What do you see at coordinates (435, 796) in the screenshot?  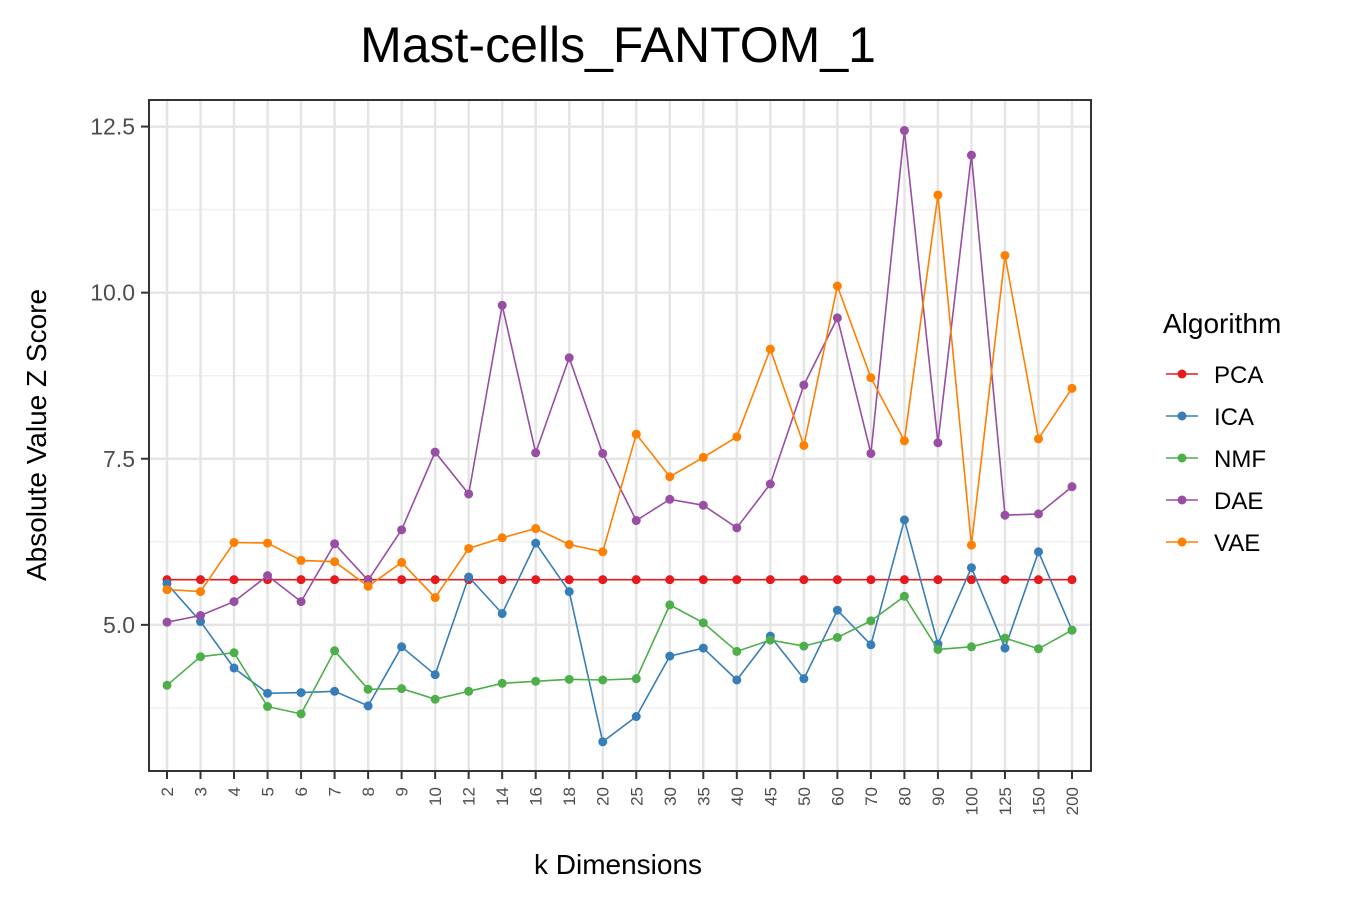 I see `x-tick-label: 10` at bounding box center [435, 796].